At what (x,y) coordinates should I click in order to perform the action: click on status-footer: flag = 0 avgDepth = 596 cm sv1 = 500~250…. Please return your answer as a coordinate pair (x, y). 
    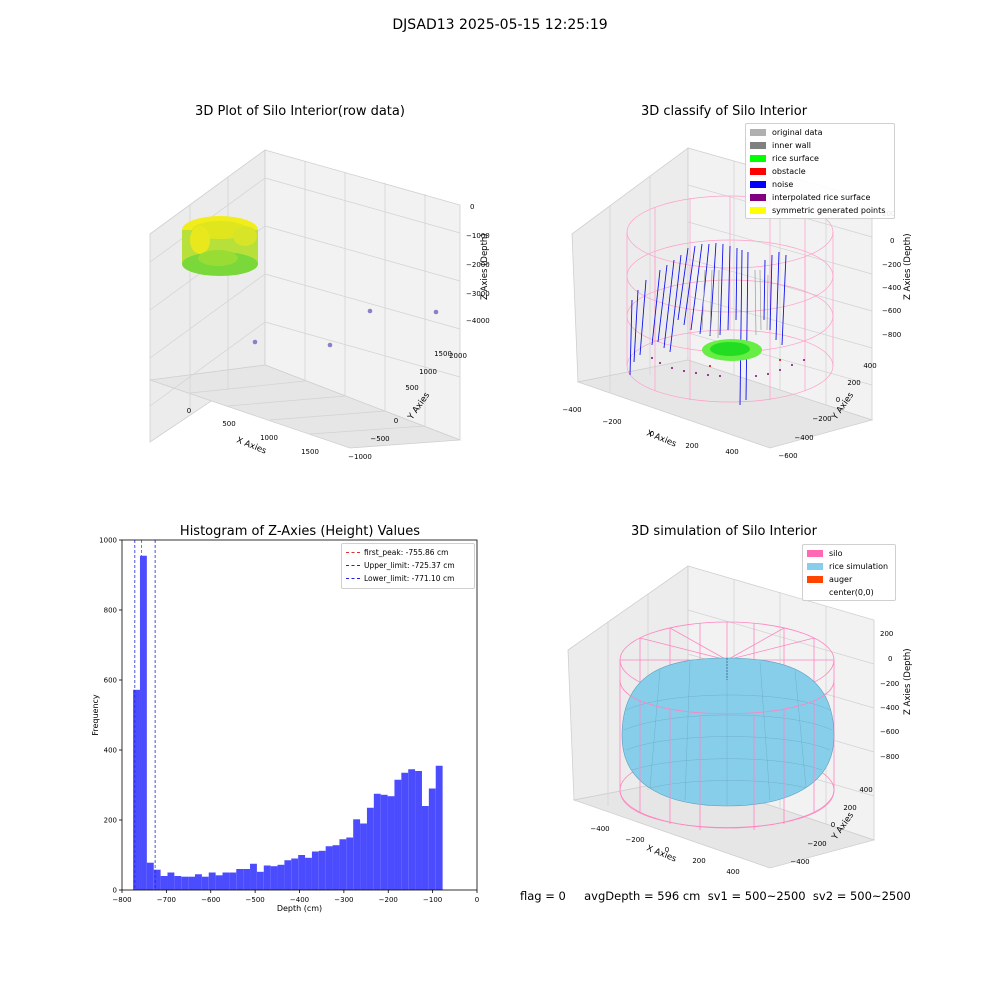
    Looking at the image, I should click on (715, 896).